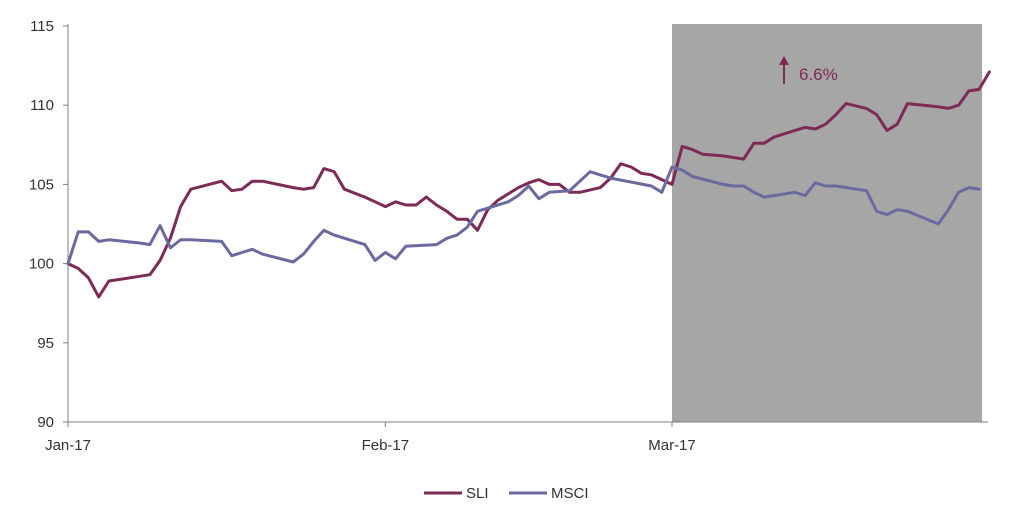 The height and width of the screenshot is (529, 1016). Describe the element at coordinates (784, 60) in the screenshot. I see `up-arrow-head` at that location.